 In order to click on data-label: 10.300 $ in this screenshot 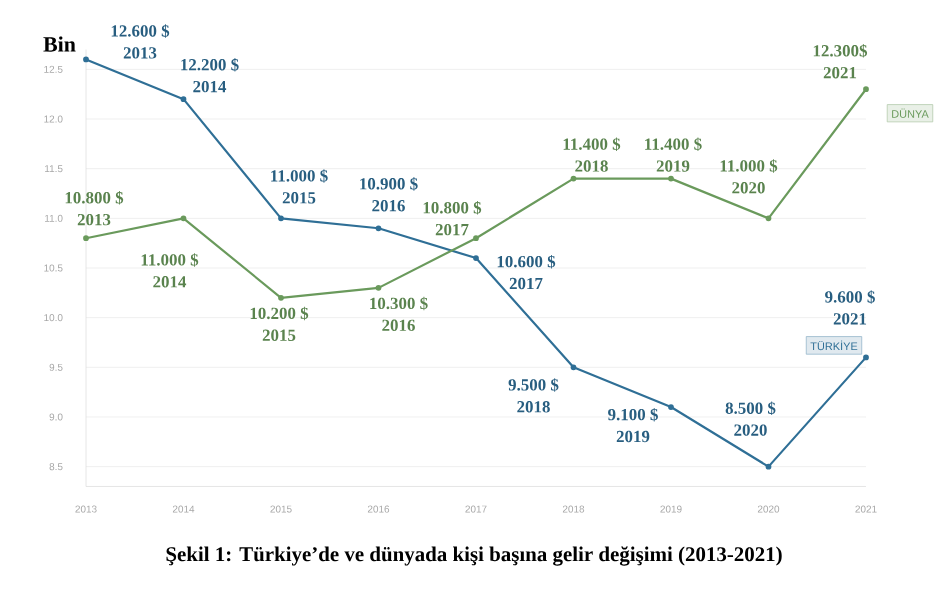, I will do `click(399, 303)`.